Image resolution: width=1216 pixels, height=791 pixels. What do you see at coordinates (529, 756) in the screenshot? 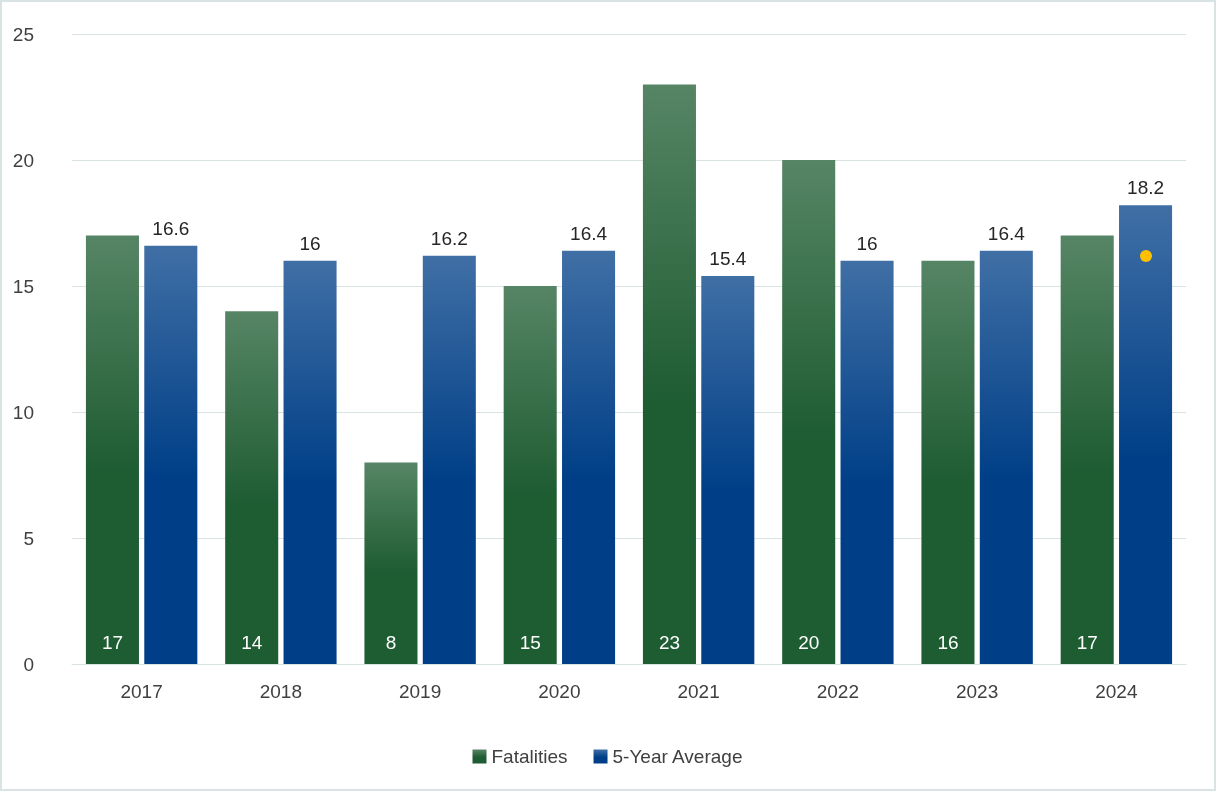
I see `legend-label: Fatalities` at bounding box center [529, 756].